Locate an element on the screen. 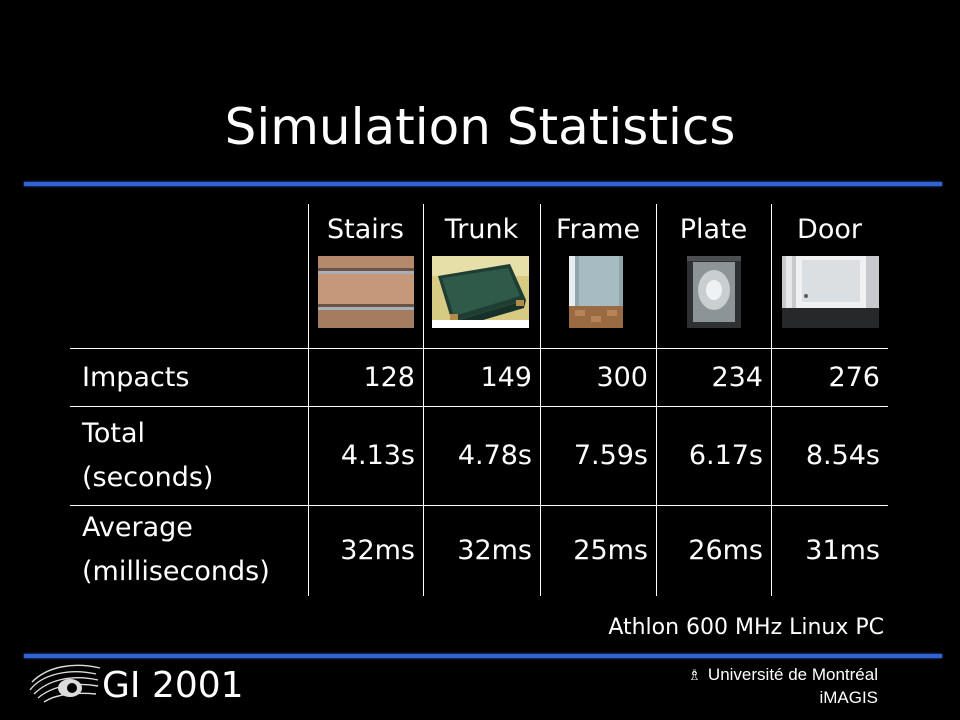  column-header-door: Door is located at coordinates (829, 229).